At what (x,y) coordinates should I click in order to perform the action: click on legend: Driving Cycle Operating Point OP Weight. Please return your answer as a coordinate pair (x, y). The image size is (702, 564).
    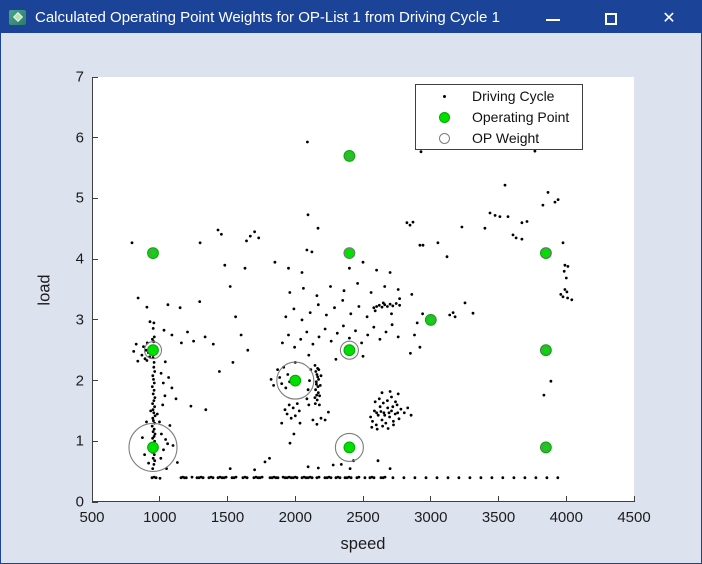
    Looking at the image, I should click on (499, 117).